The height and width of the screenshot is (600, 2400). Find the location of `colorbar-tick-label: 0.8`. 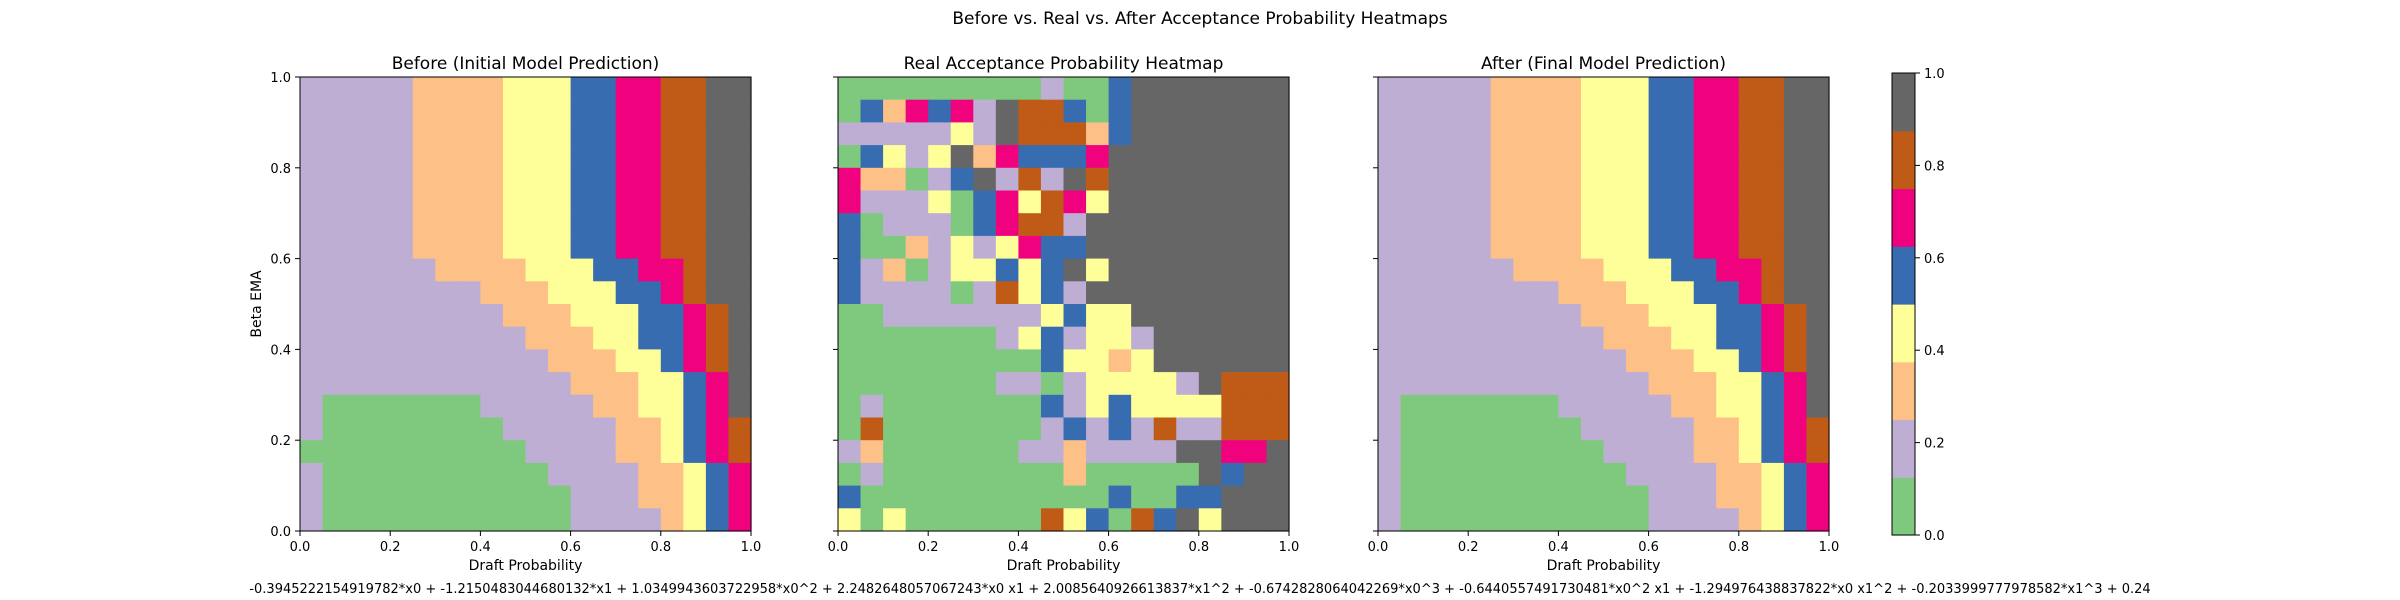

colorbar-tick-label: 0.8 is located at coordinates (1934, 166).